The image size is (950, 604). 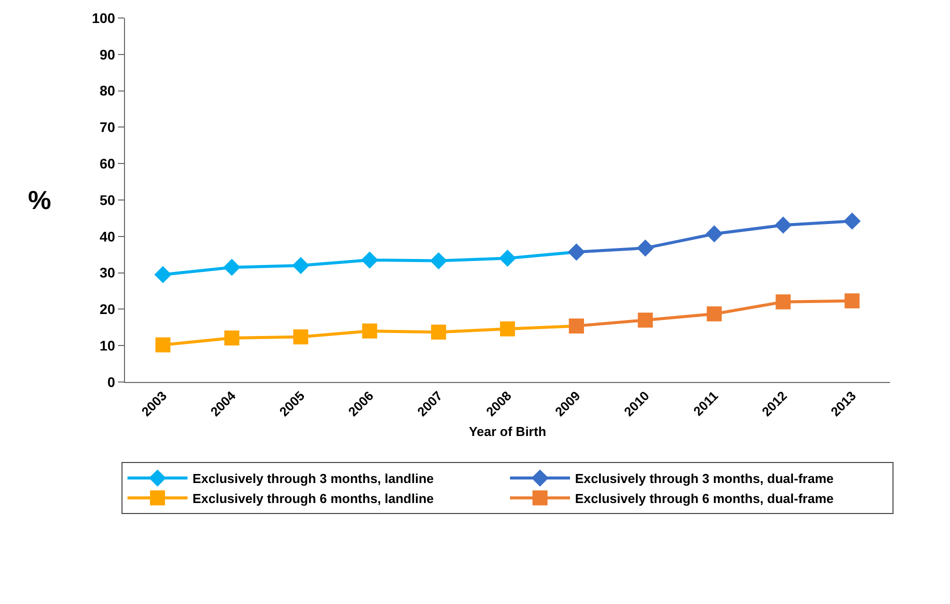 What do you see at coordinates (108, 272) in the screenshot?
I see `y-tick-label: 30` at bounding box center [108, 272].